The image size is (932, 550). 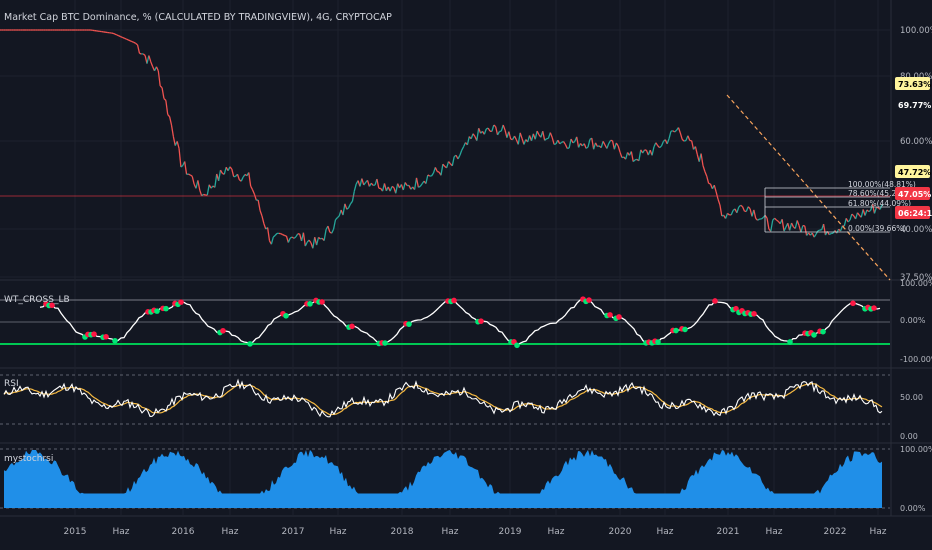 What do you see at coordinates (916, 283) in the screenshot?
I see `wt-axis-label: 100.00%` at bounding box center [916, 283].